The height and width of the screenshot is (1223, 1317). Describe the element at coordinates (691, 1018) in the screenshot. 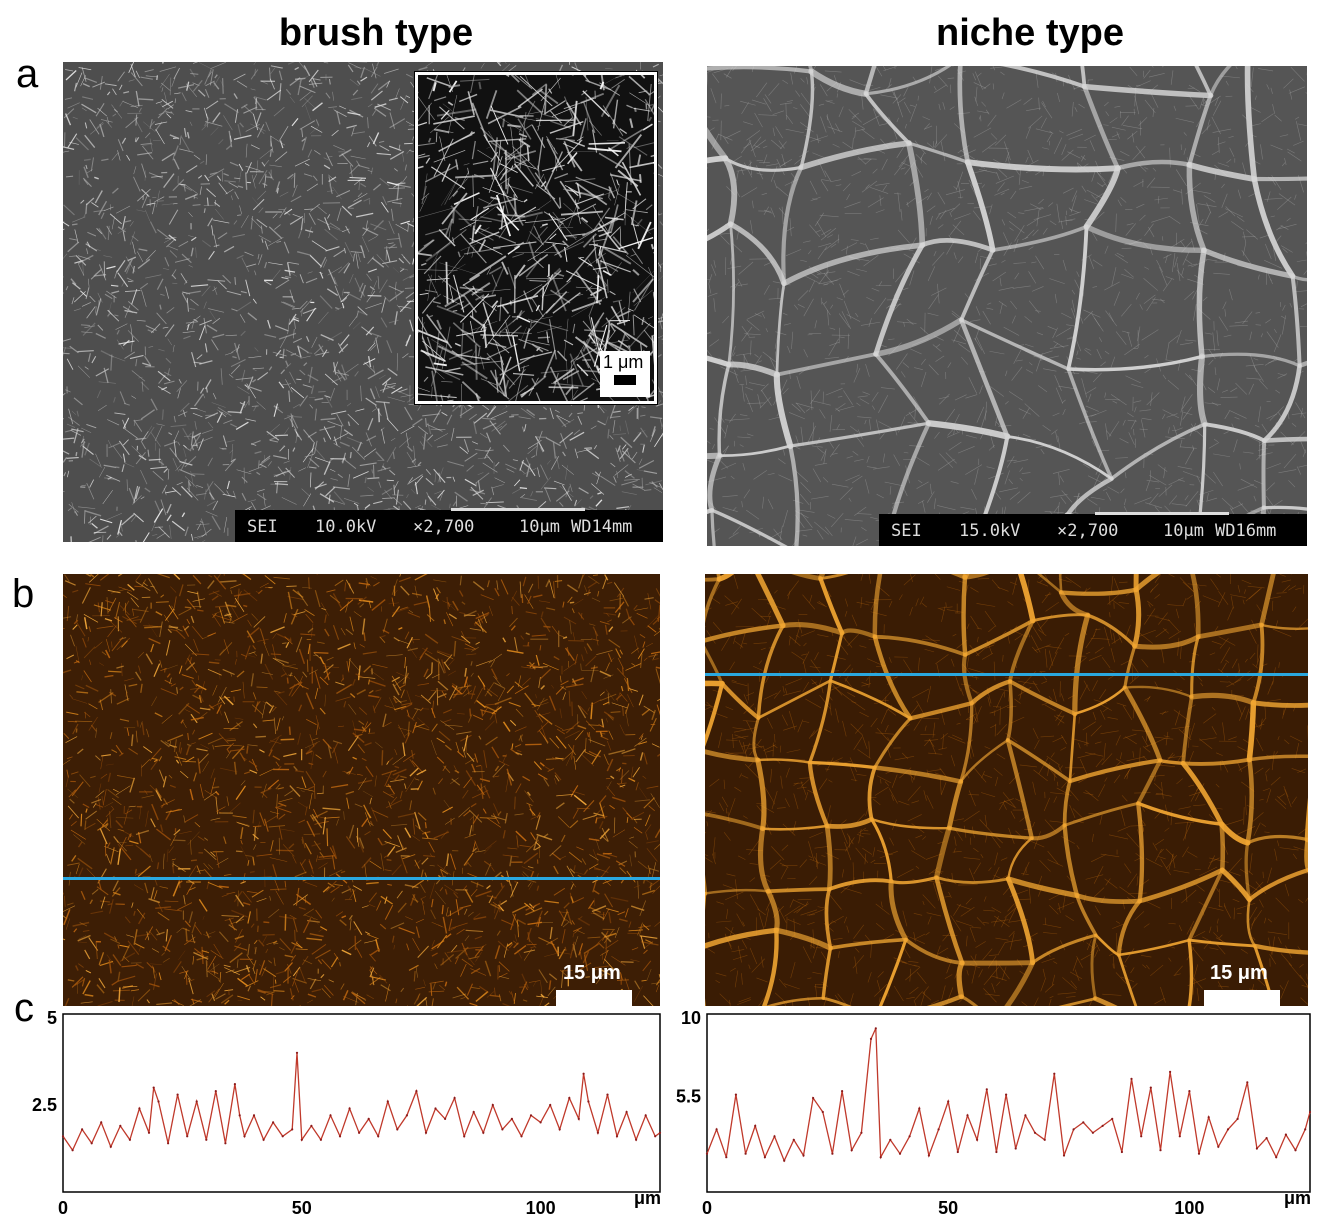

I see `y-tick-label: 10` at that location.